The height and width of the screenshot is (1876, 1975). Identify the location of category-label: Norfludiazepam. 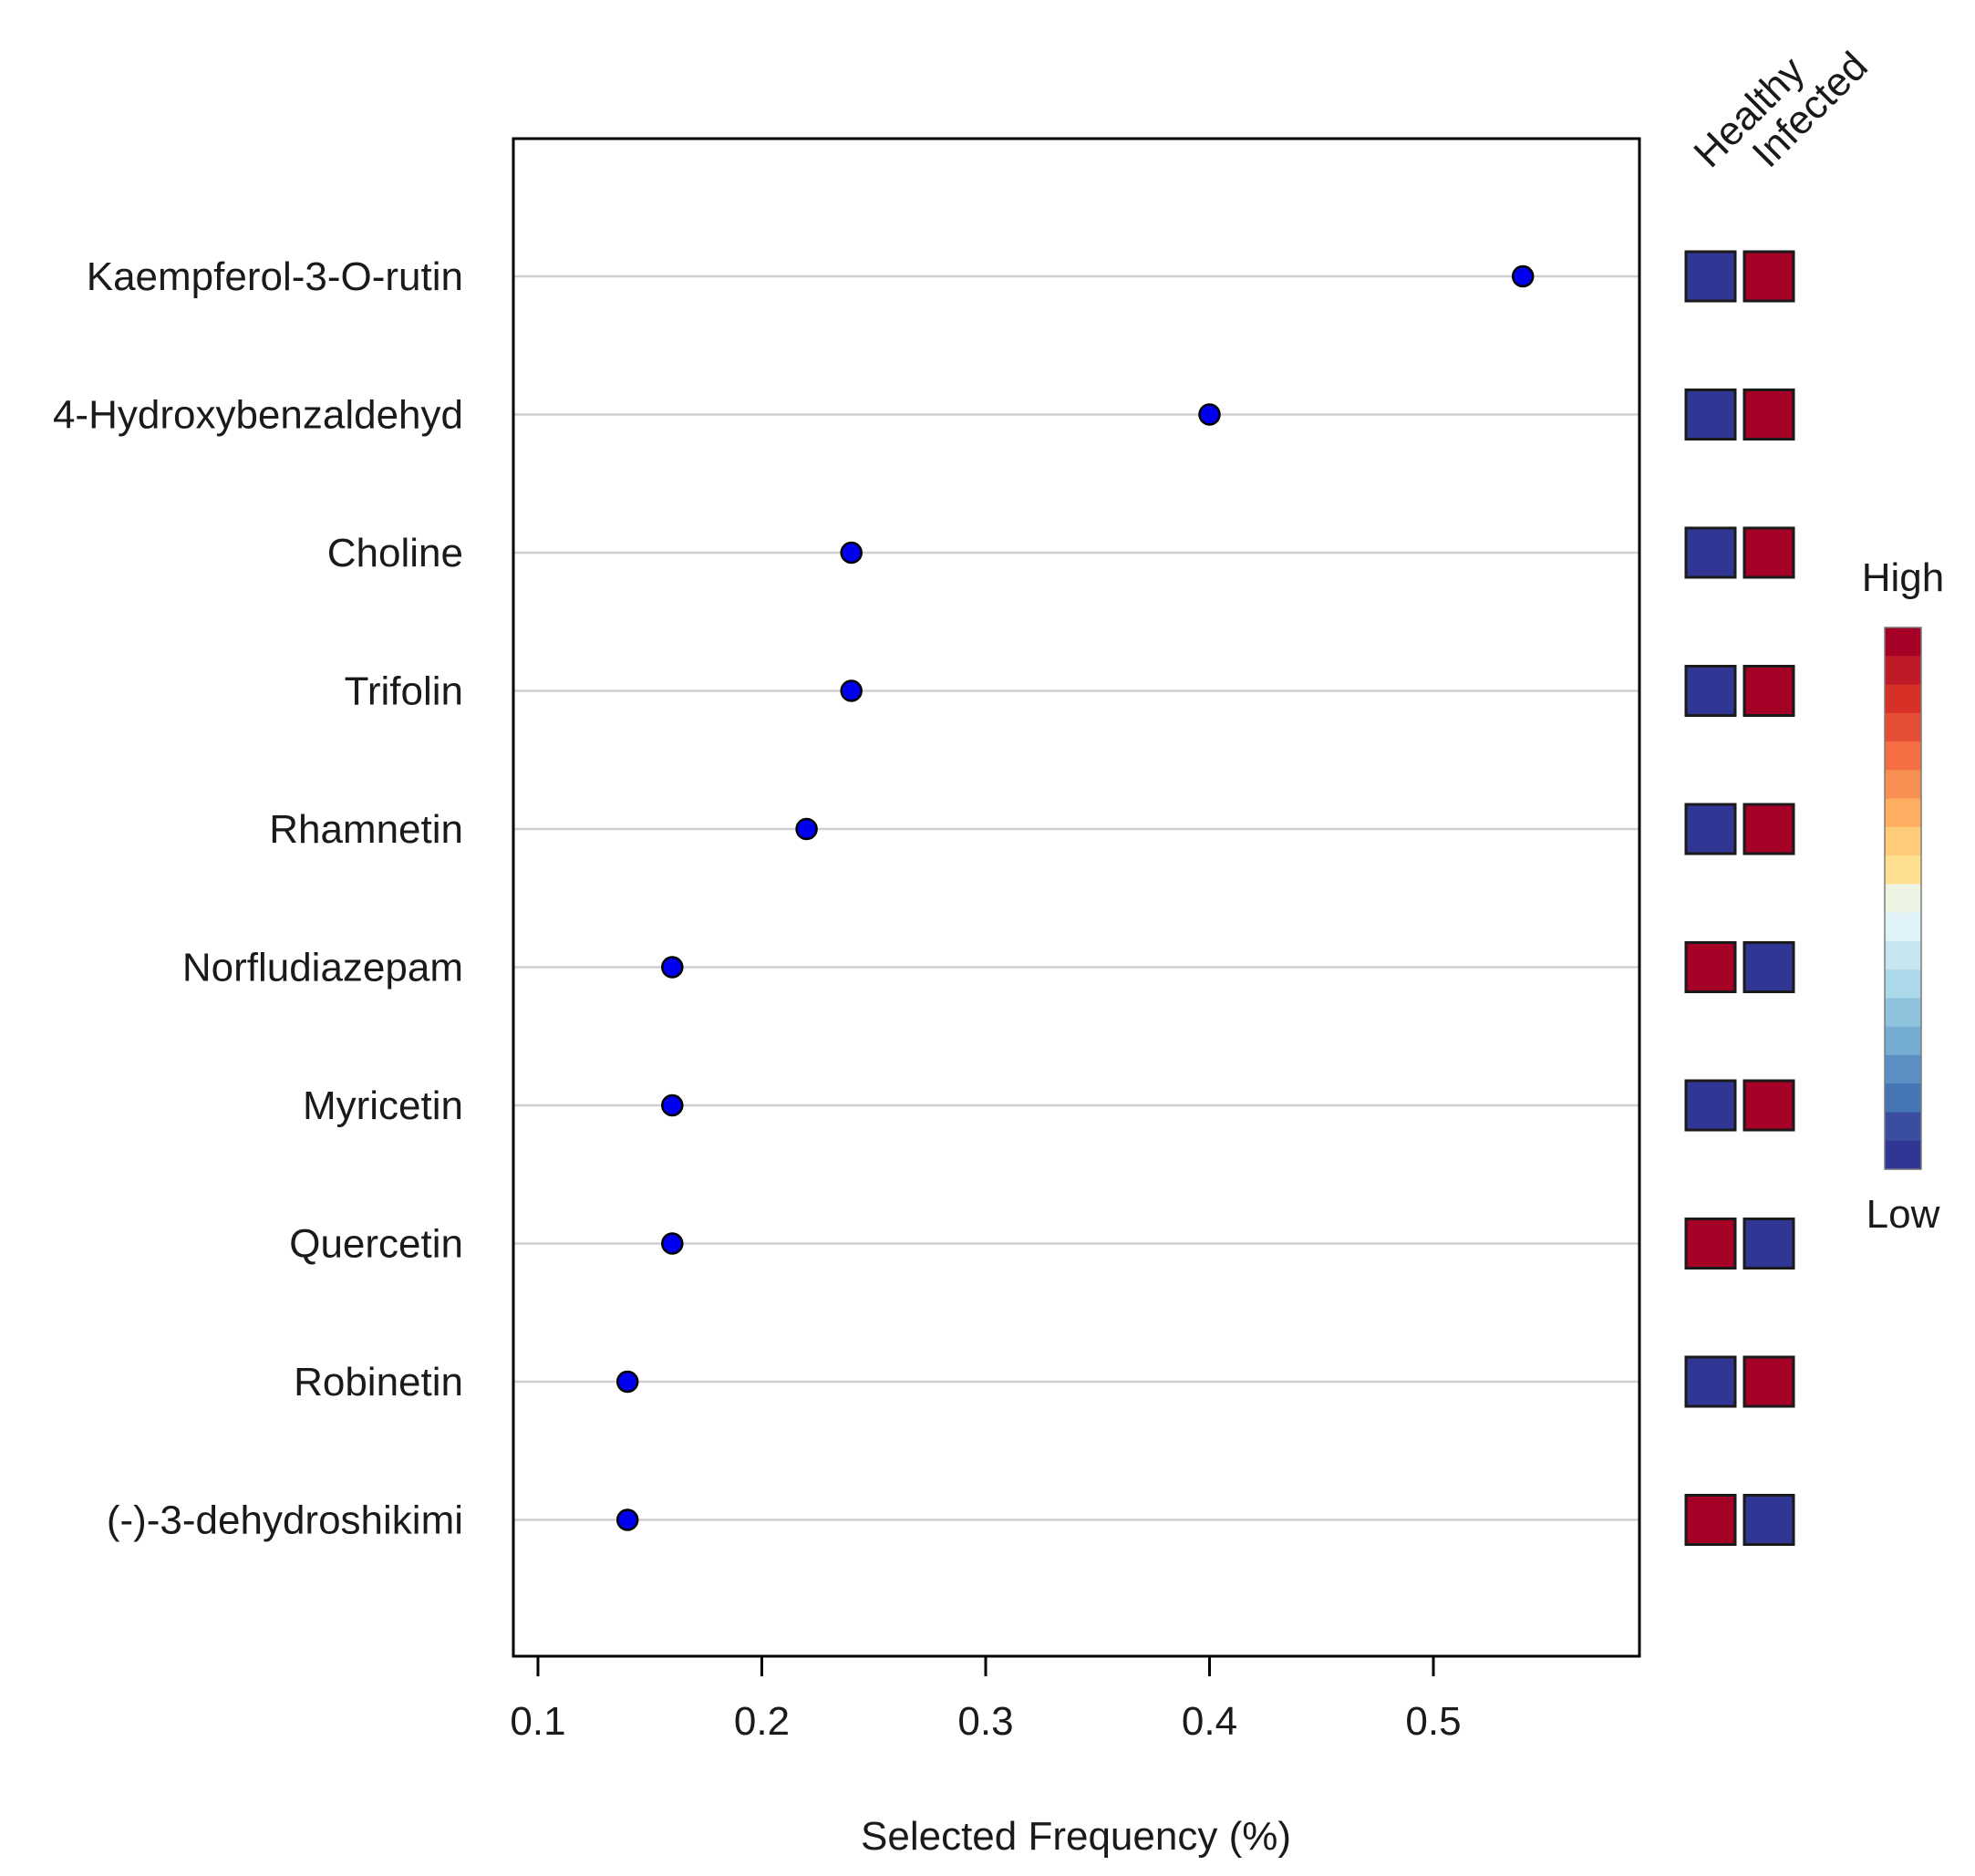
(322, 968).